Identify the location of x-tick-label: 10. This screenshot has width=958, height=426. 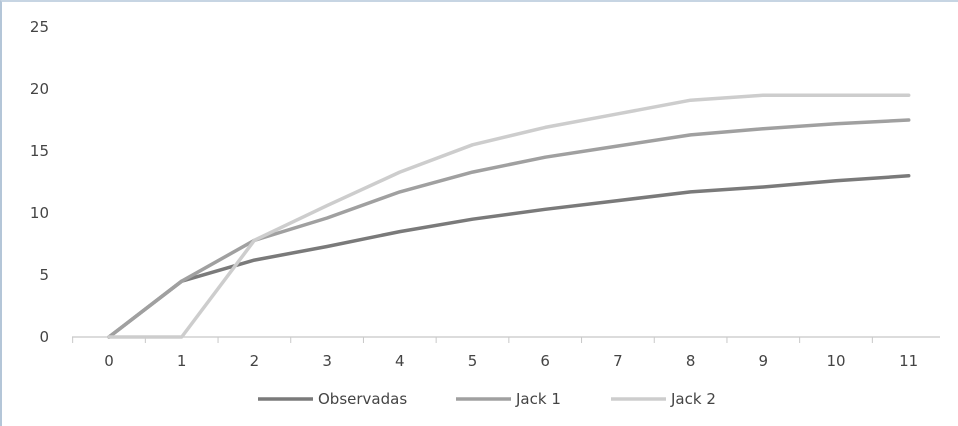
(835, 361).